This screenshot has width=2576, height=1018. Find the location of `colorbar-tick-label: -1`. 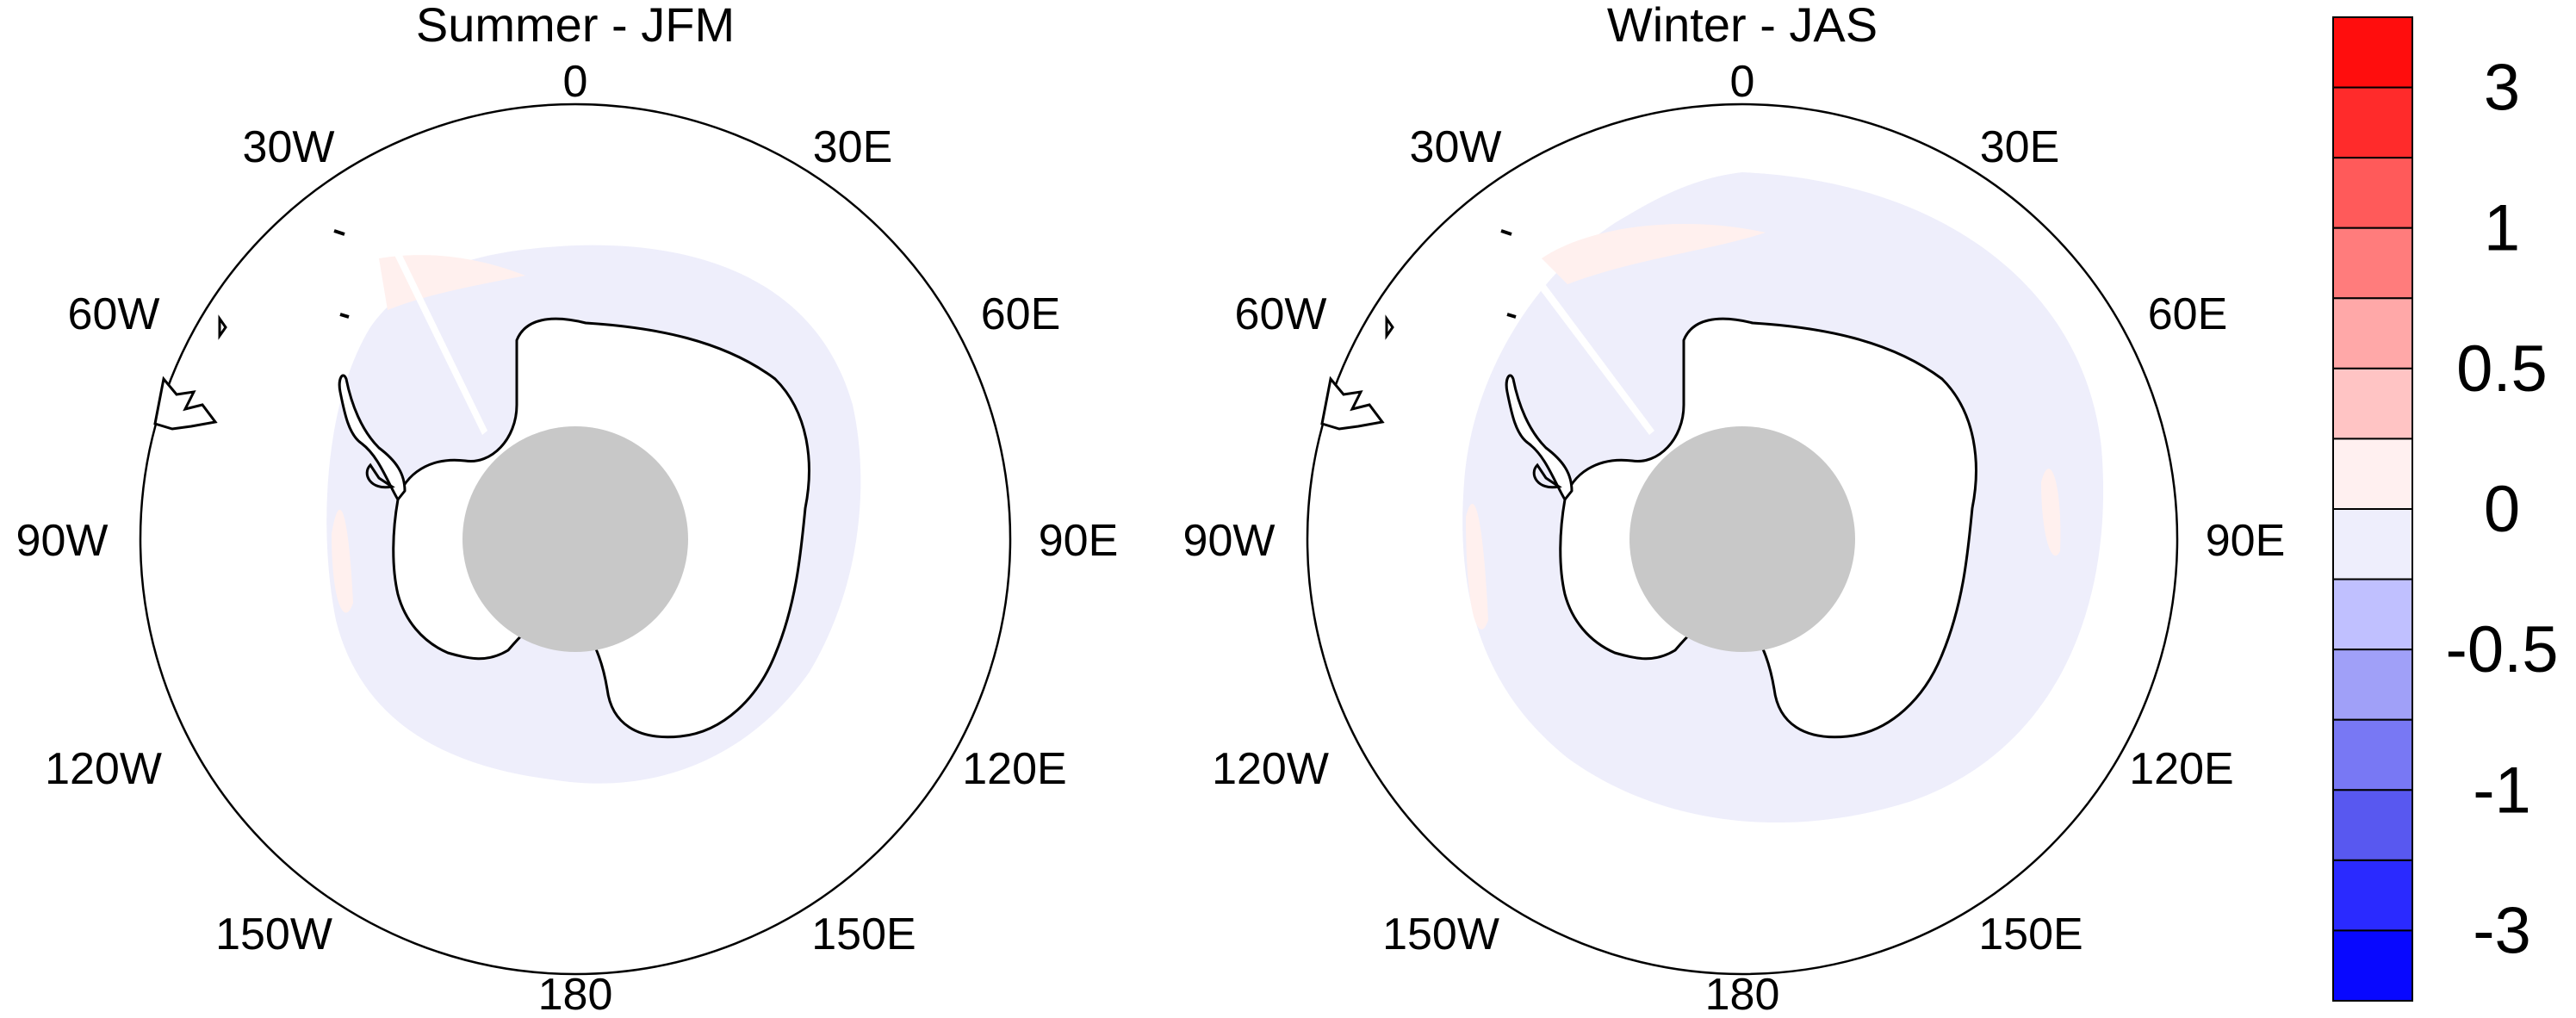

colorbar-tick-label: -1 is located at coordinates (2502, 790).